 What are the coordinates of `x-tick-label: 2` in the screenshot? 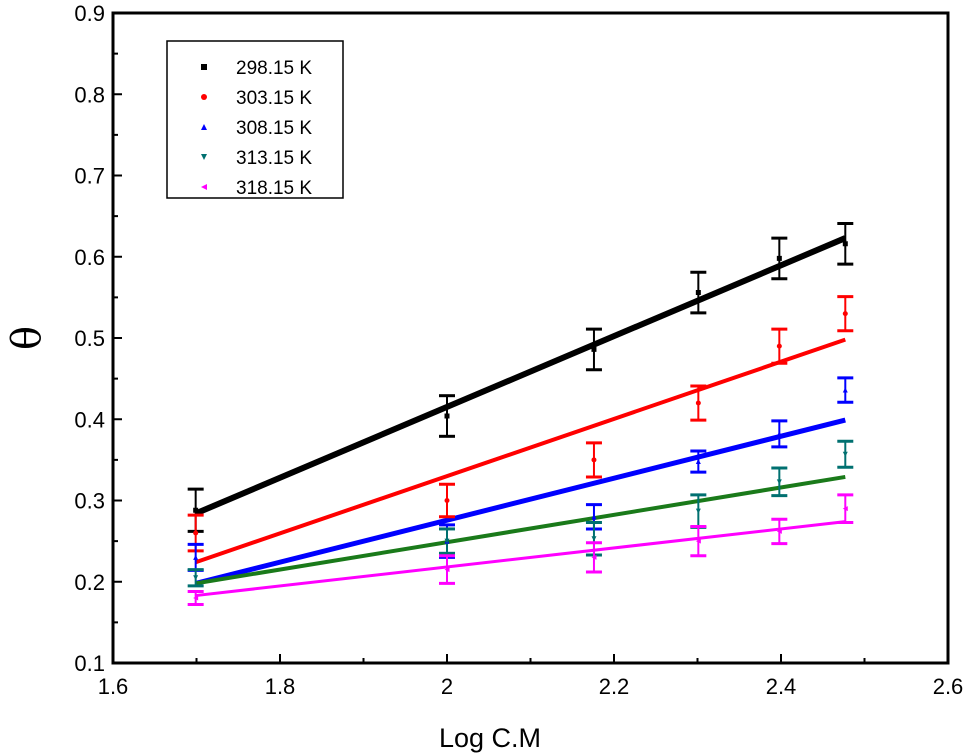 It's located at (447, 686).